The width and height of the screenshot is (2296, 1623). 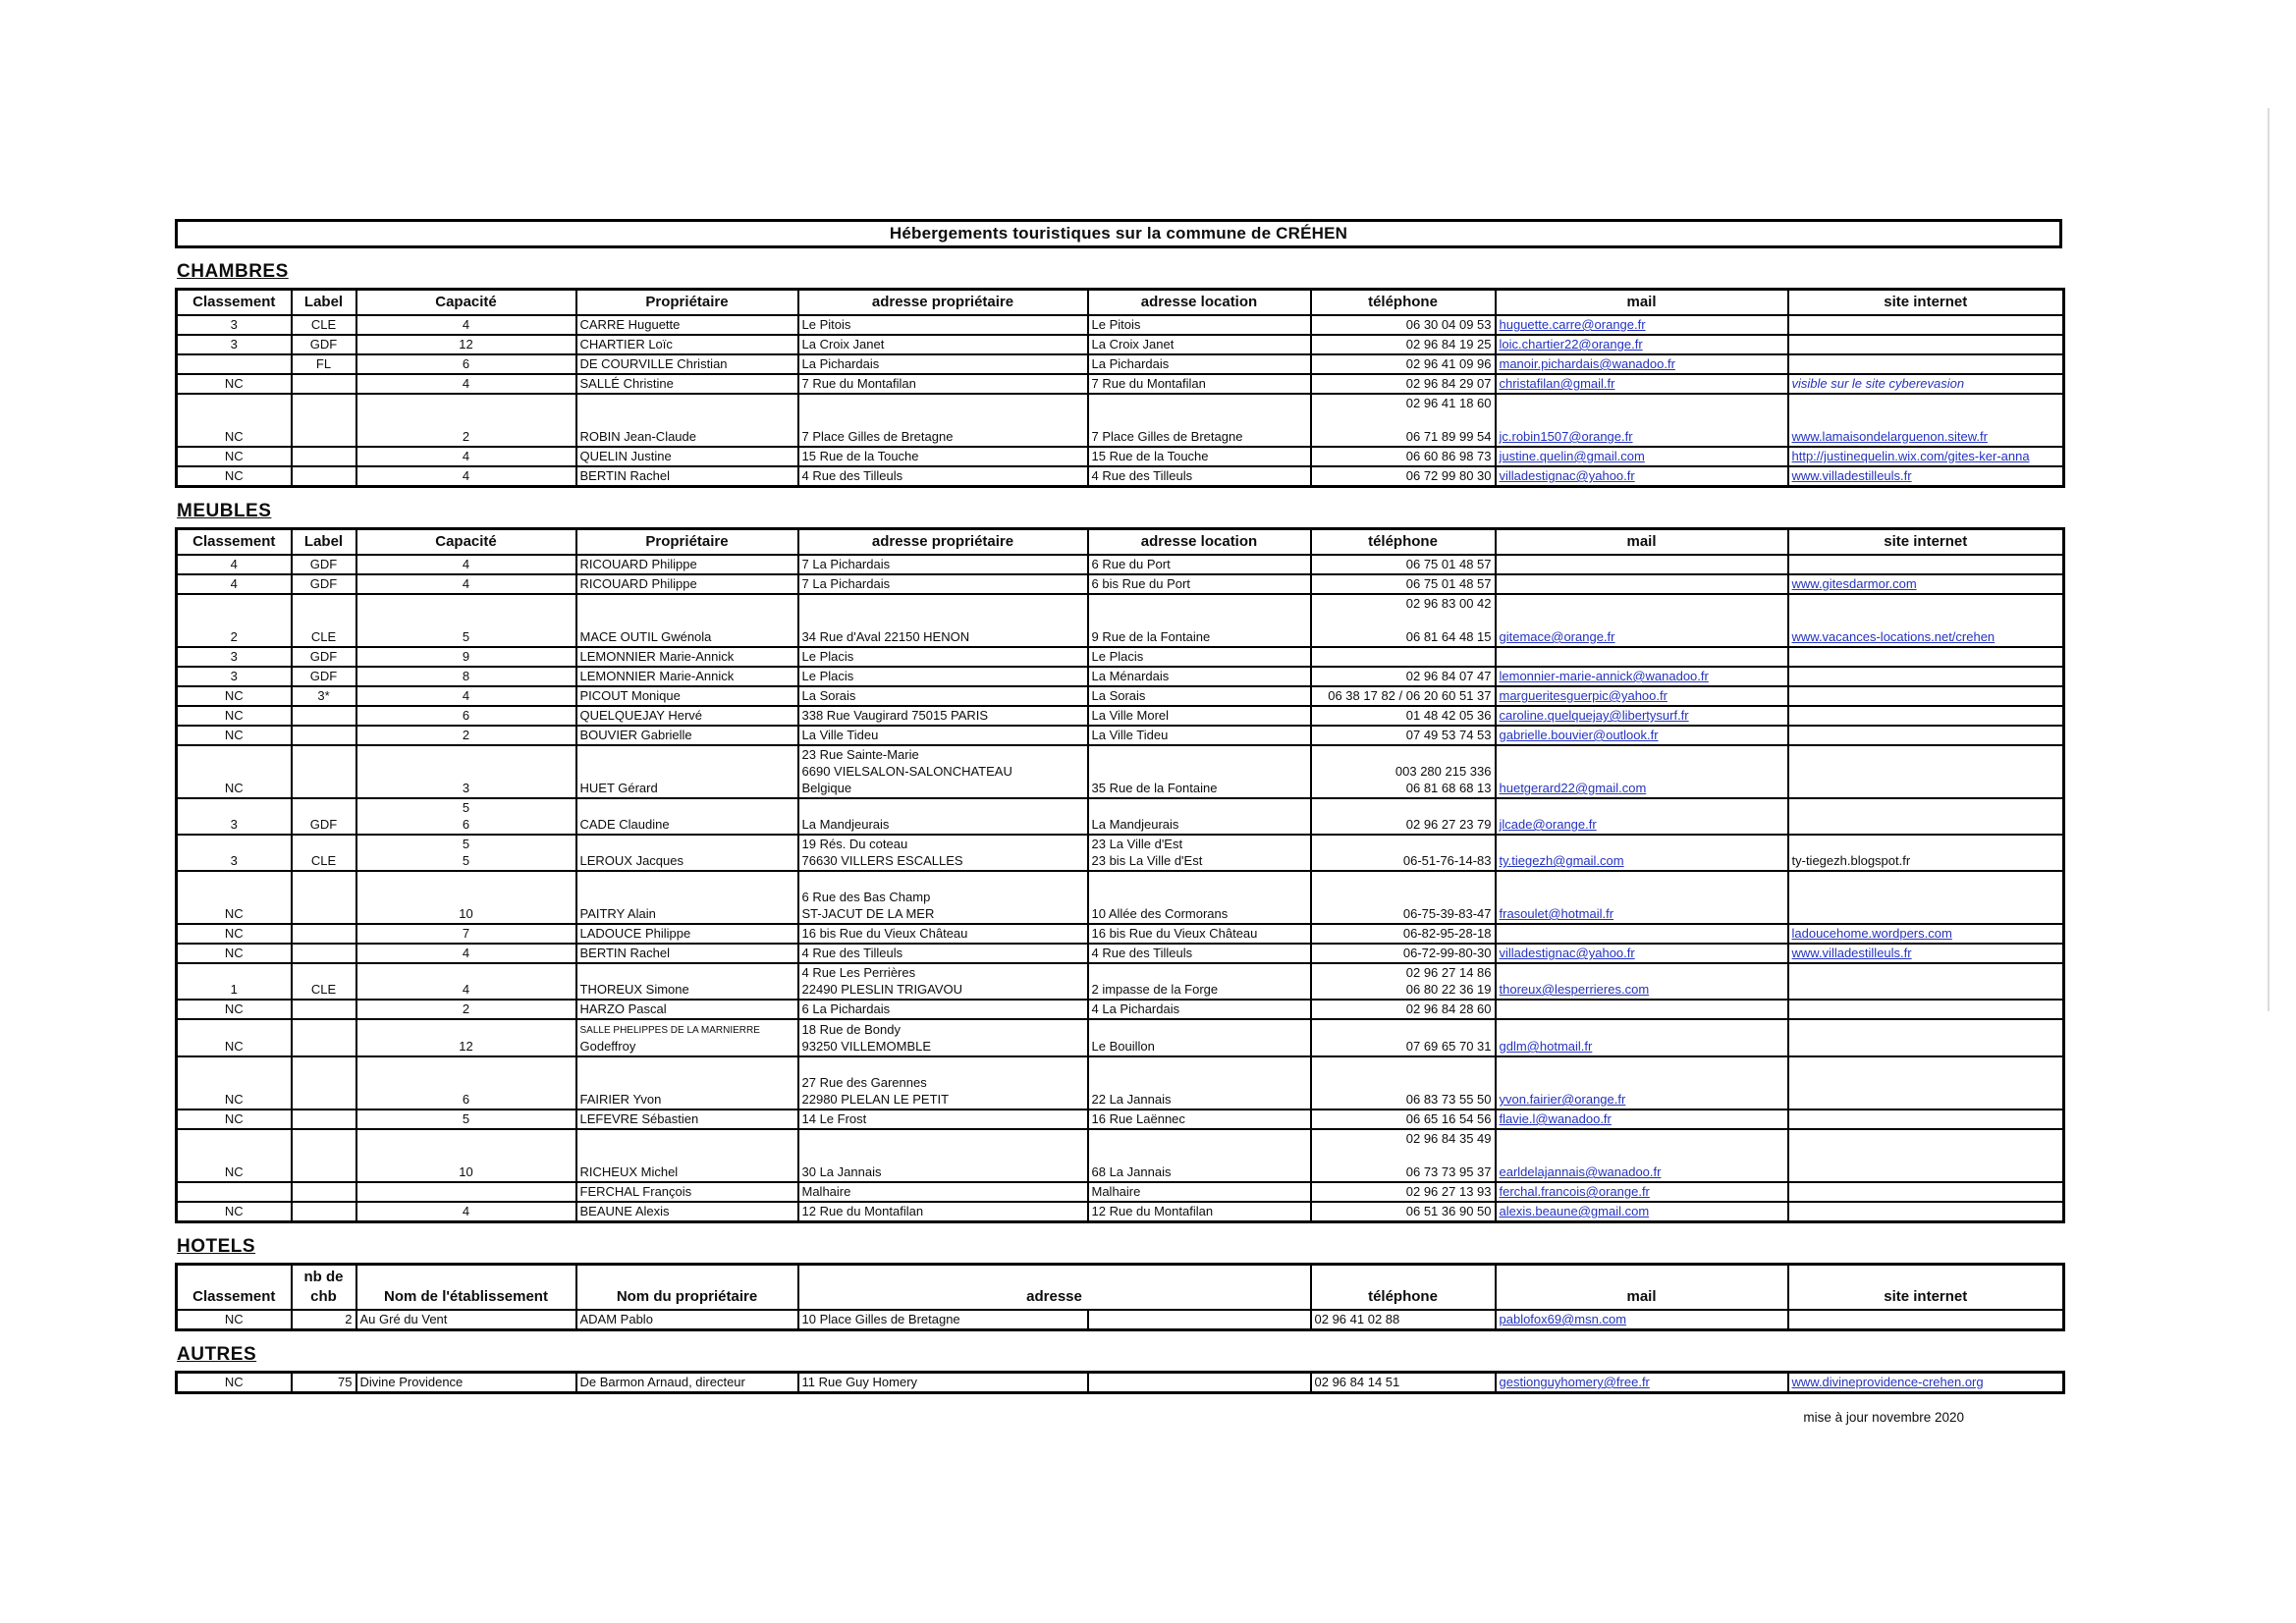 What do you see at coordinates (686, 364) in the screenshot?
I see `table-cell: DE COURVILLE Christian` at bounding box center [686, 364].